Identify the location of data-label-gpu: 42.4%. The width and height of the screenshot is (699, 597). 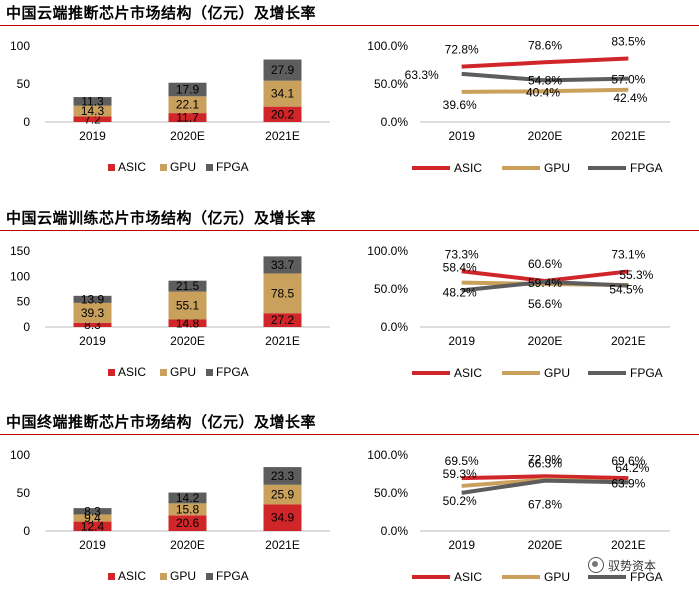
(630, 98).